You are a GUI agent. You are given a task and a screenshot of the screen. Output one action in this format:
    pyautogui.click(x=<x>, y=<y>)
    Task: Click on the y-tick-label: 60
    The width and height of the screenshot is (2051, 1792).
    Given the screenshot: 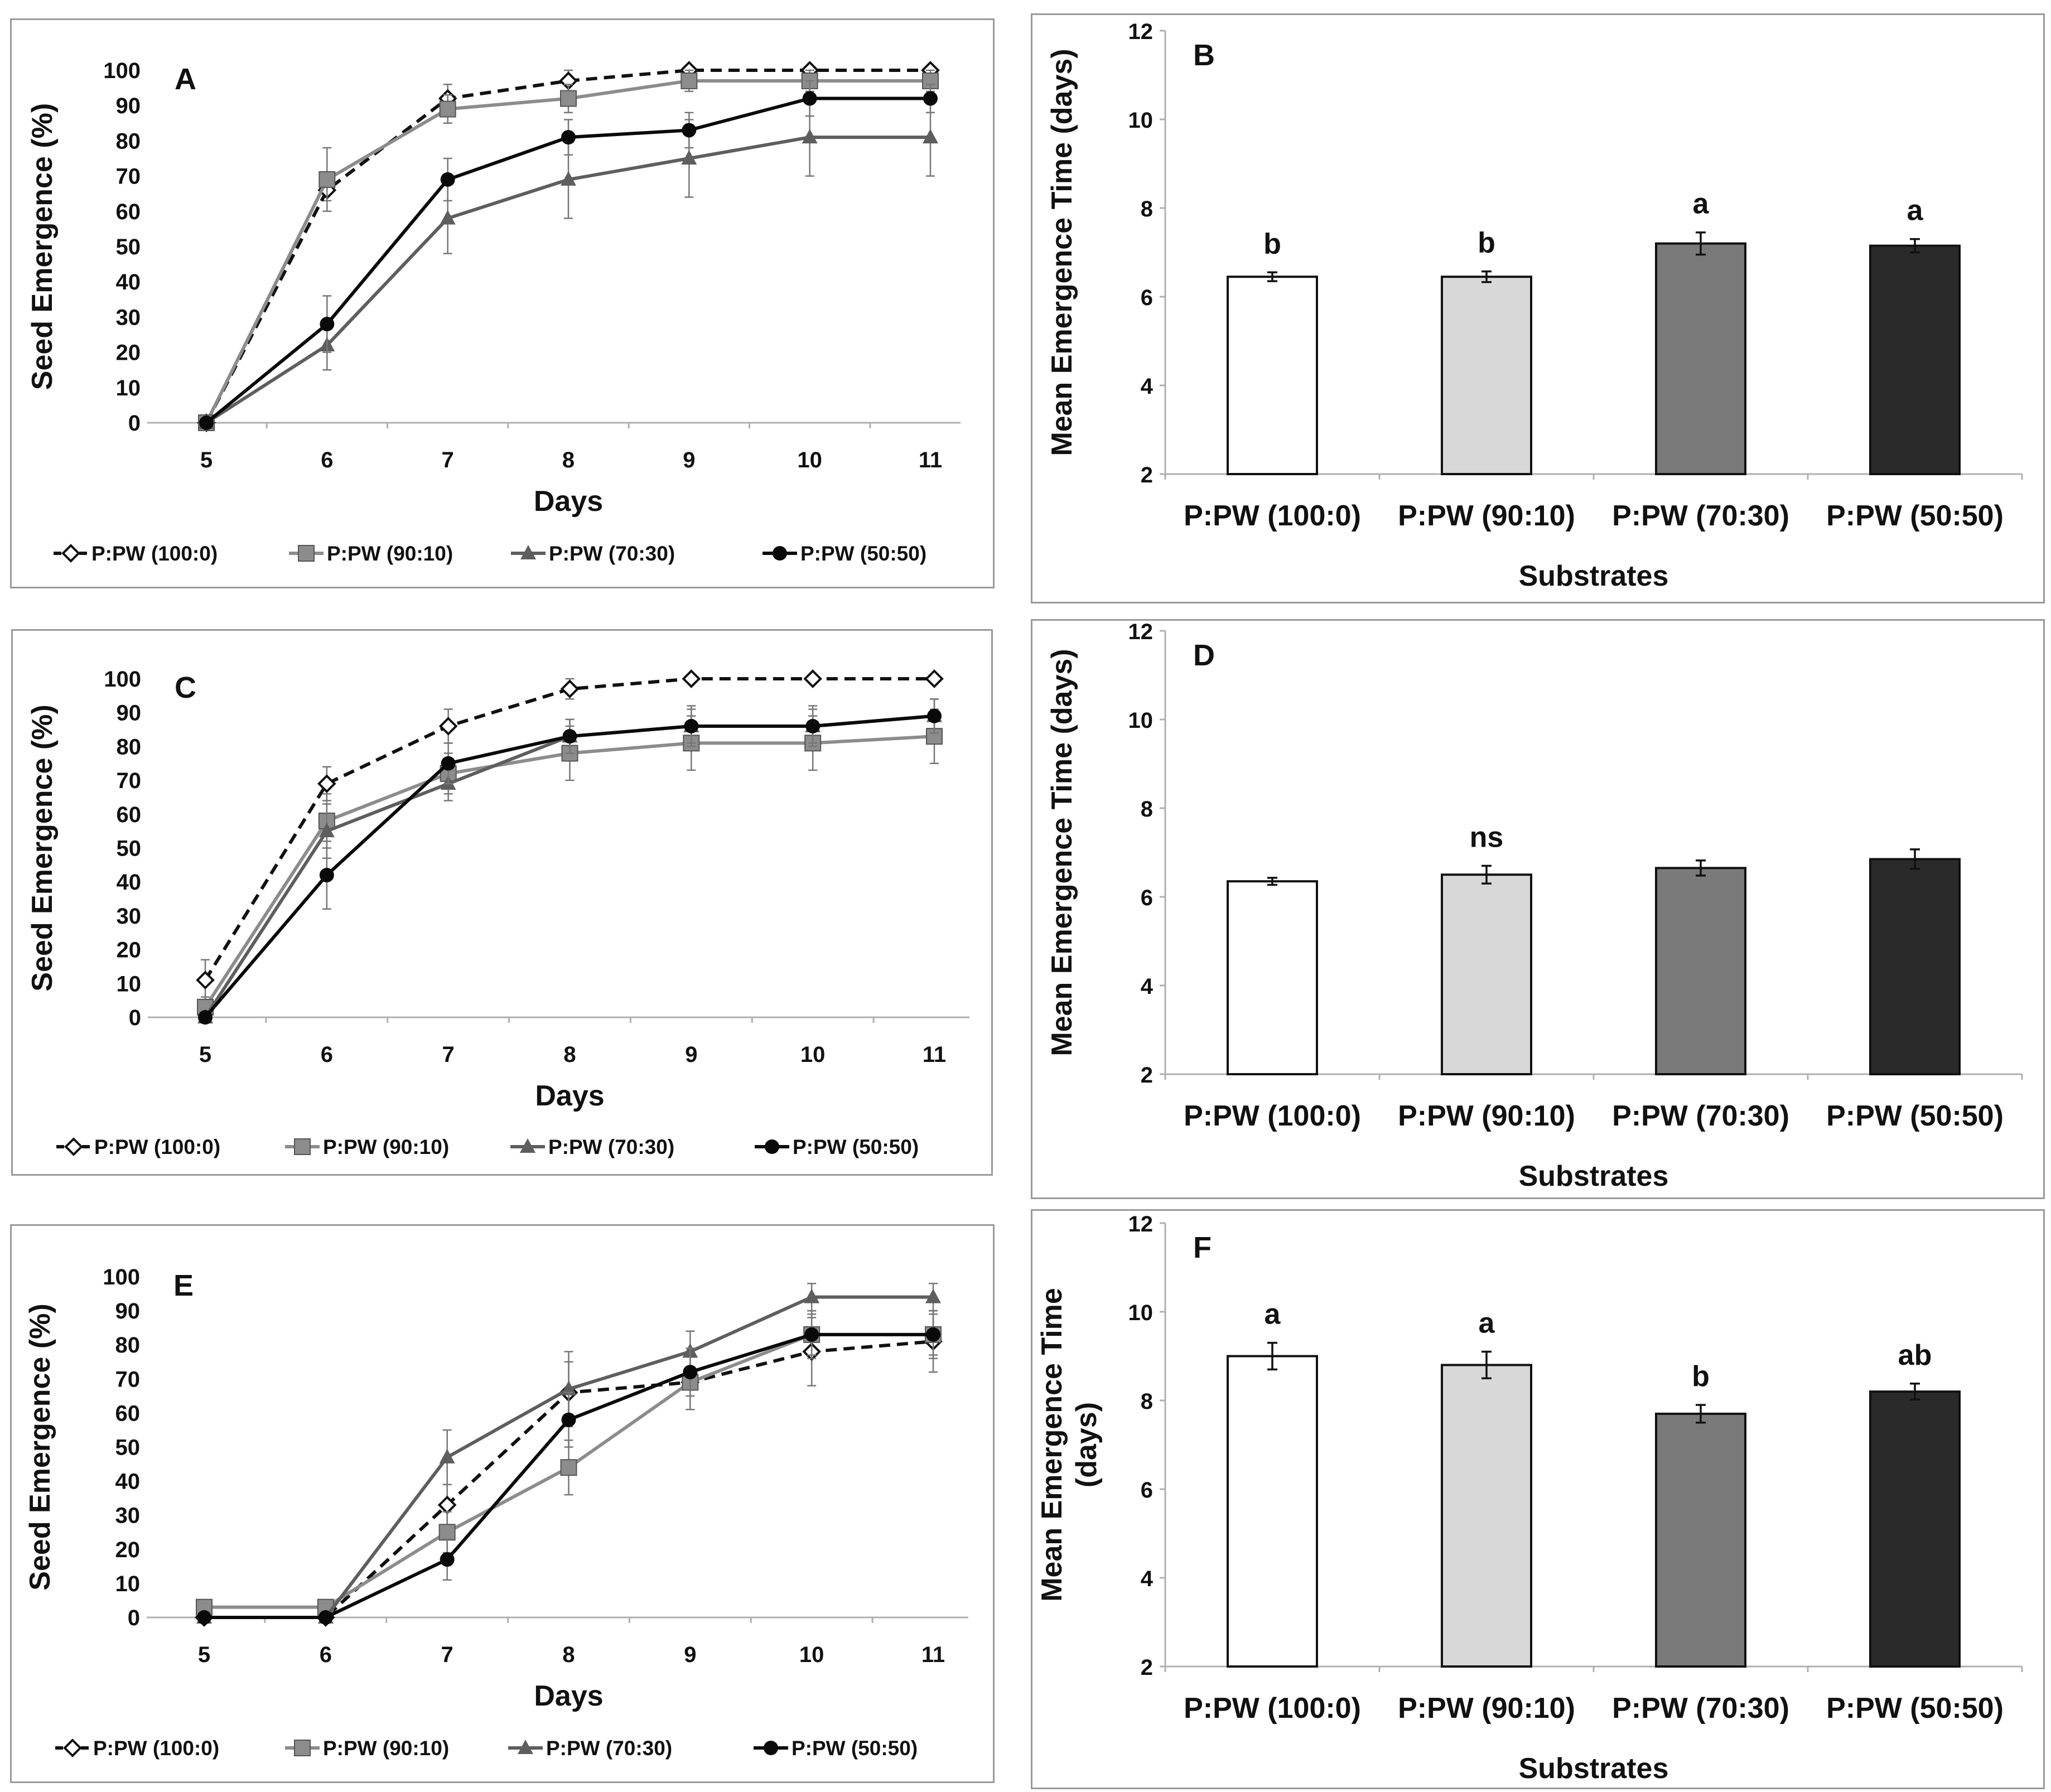 What is the action you would take?
    pyautogui.click(x=128, y=1414)
    